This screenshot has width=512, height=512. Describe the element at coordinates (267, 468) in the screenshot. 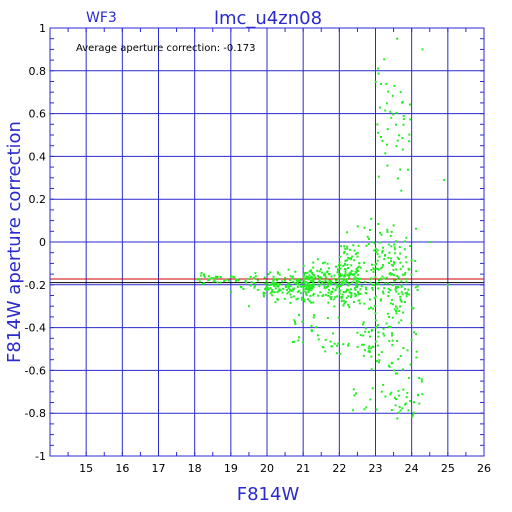

I see `x-tick-label: 20` at that location.